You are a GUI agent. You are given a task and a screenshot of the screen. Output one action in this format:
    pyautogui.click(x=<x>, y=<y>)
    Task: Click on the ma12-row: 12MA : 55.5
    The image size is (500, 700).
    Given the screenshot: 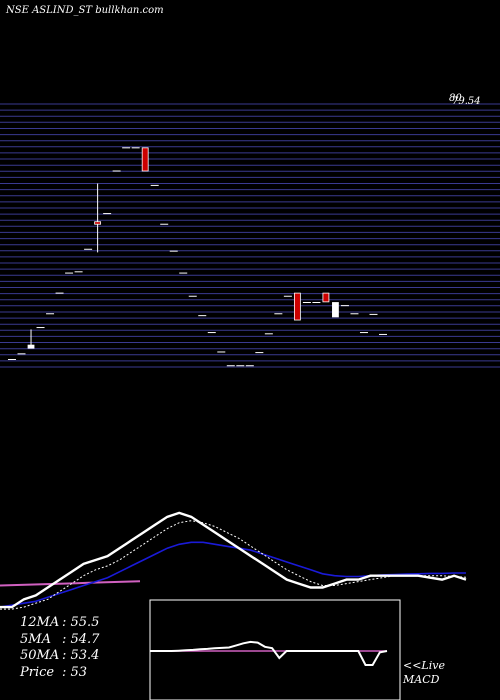 What is the action you would take?
    pyautogui.click(x=90, y=623)
    